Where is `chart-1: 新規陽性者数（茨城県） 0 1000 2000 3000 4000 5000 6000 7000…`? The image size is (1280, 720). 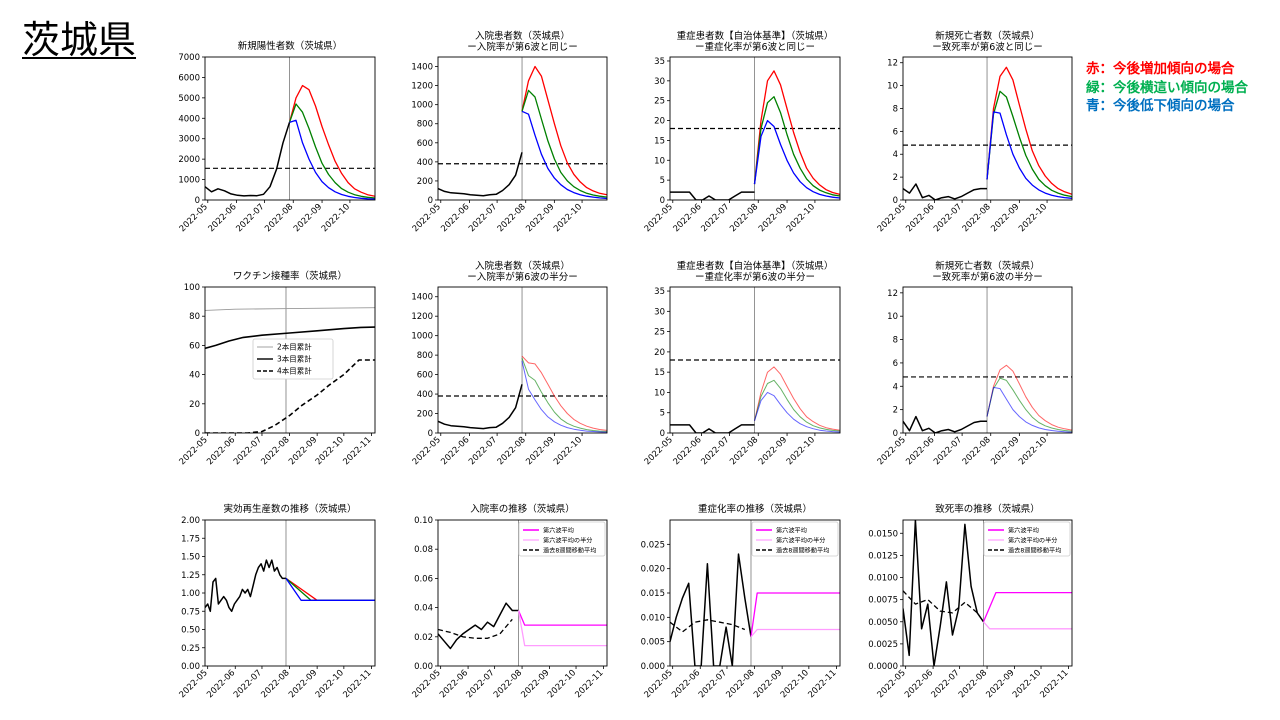 chart-1: 新規陽性者数（茨城県） 0 1000 2000 3000 4000 5000 6000 7000… is located at coordinates (277, 137).